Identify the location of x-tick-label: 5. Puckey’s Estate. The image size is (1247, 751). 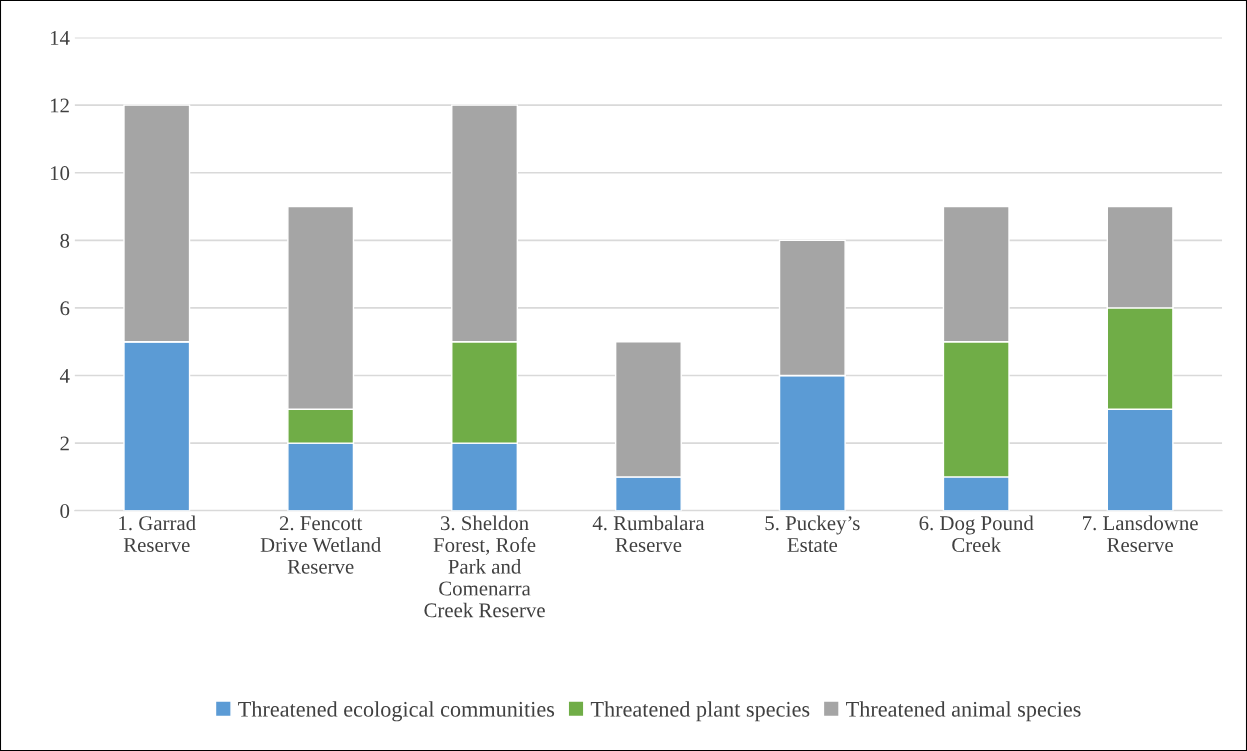
(812, 534).